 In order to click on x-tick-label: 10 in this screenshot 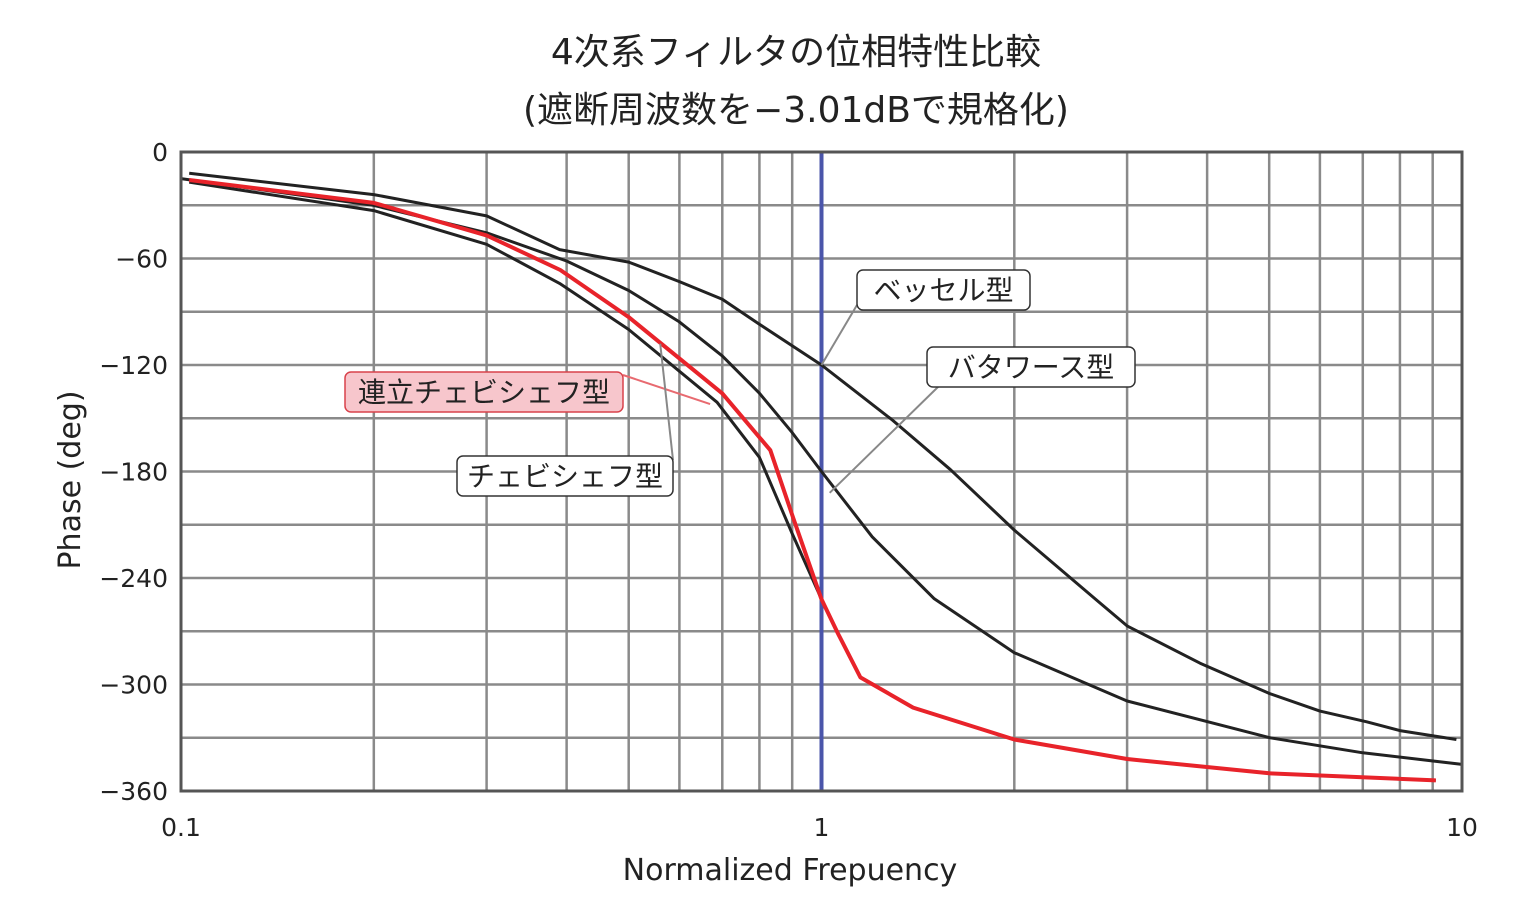, I will do `click(1462, 827)`.